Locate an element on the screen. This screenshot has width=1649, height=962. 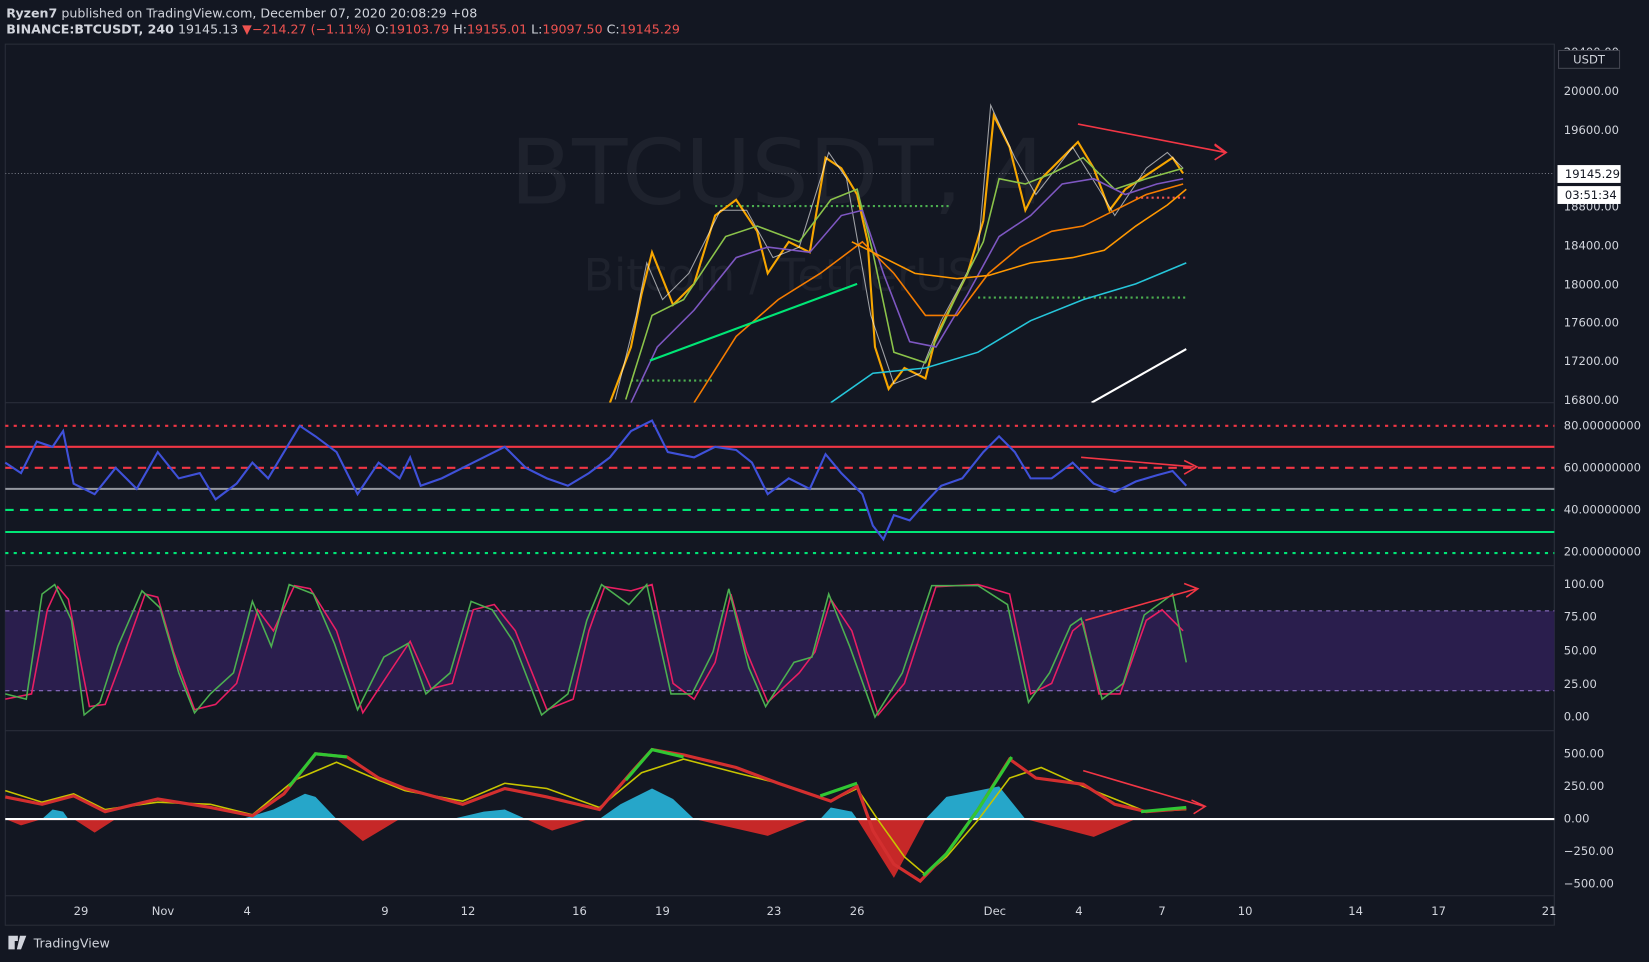
stoch-k is located at coordinates (594, 650).